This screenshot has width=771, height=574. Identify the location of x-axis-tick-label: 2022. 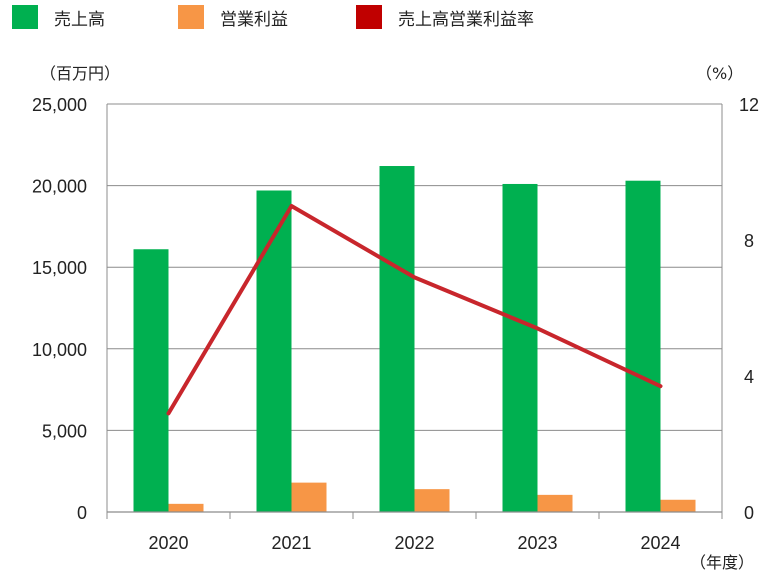
(414, 543).